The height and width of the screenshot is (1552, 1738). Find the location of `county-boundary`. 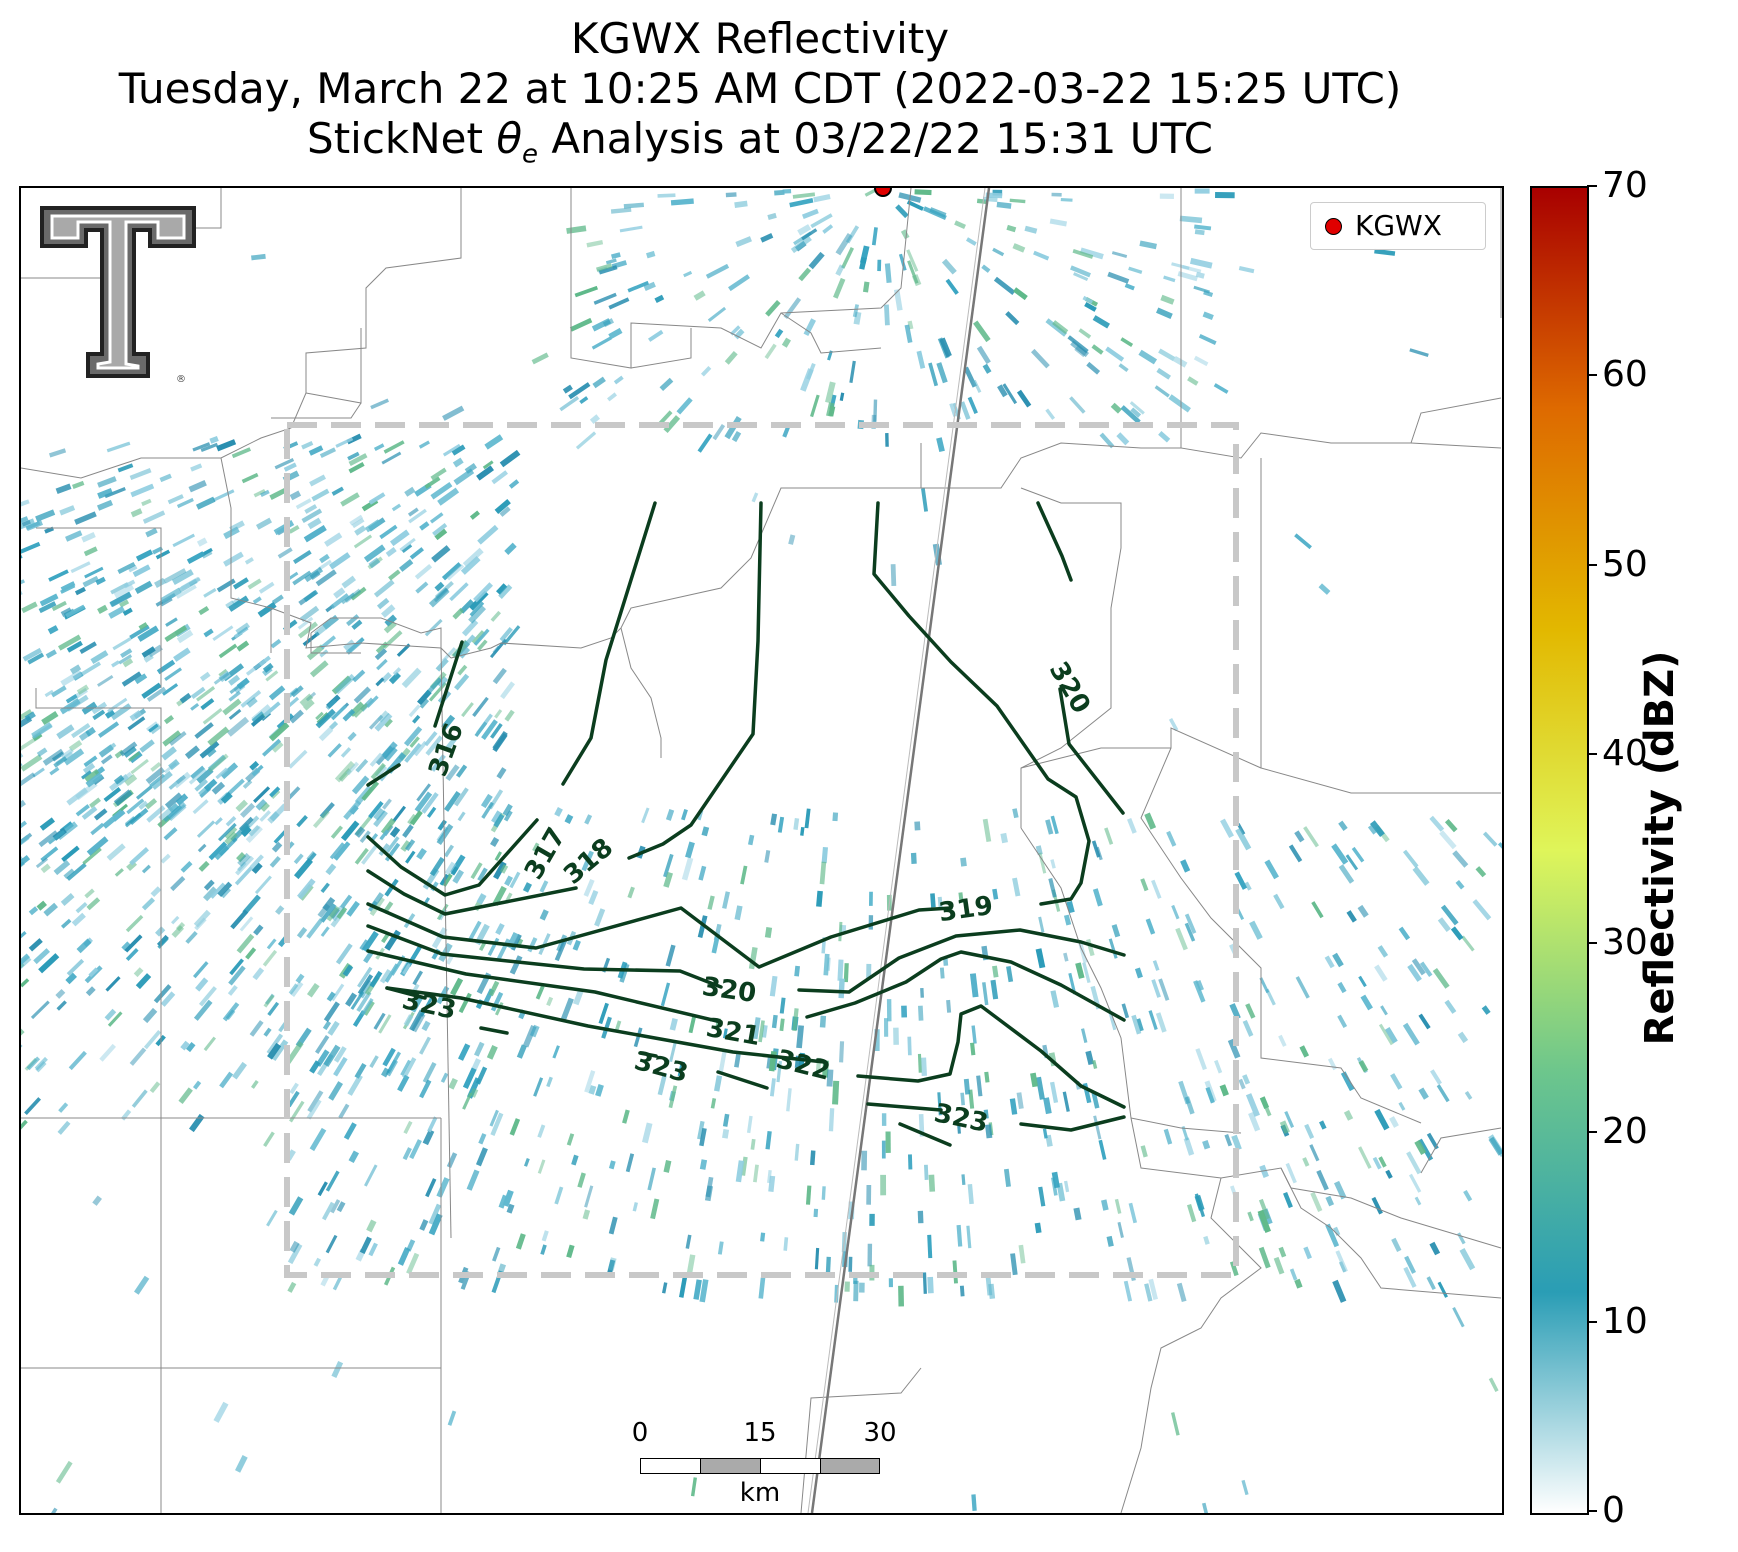

county-boundary is located at coordinates (861, 1440).